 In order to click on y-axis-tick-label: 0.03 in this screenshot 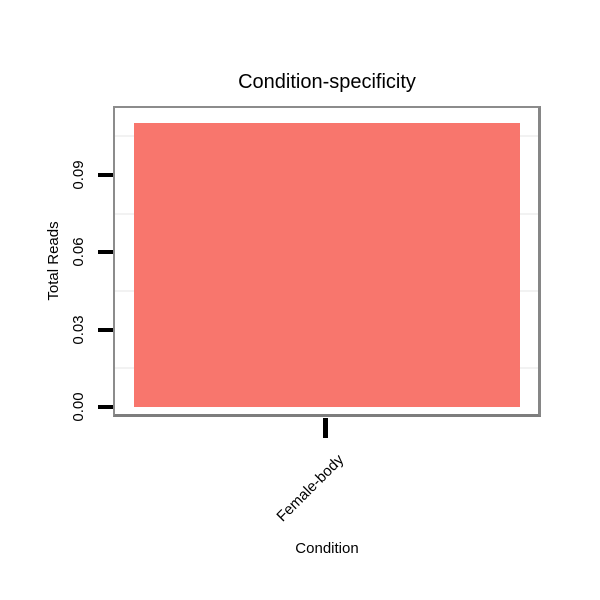, I will do `click(78, 330)`.